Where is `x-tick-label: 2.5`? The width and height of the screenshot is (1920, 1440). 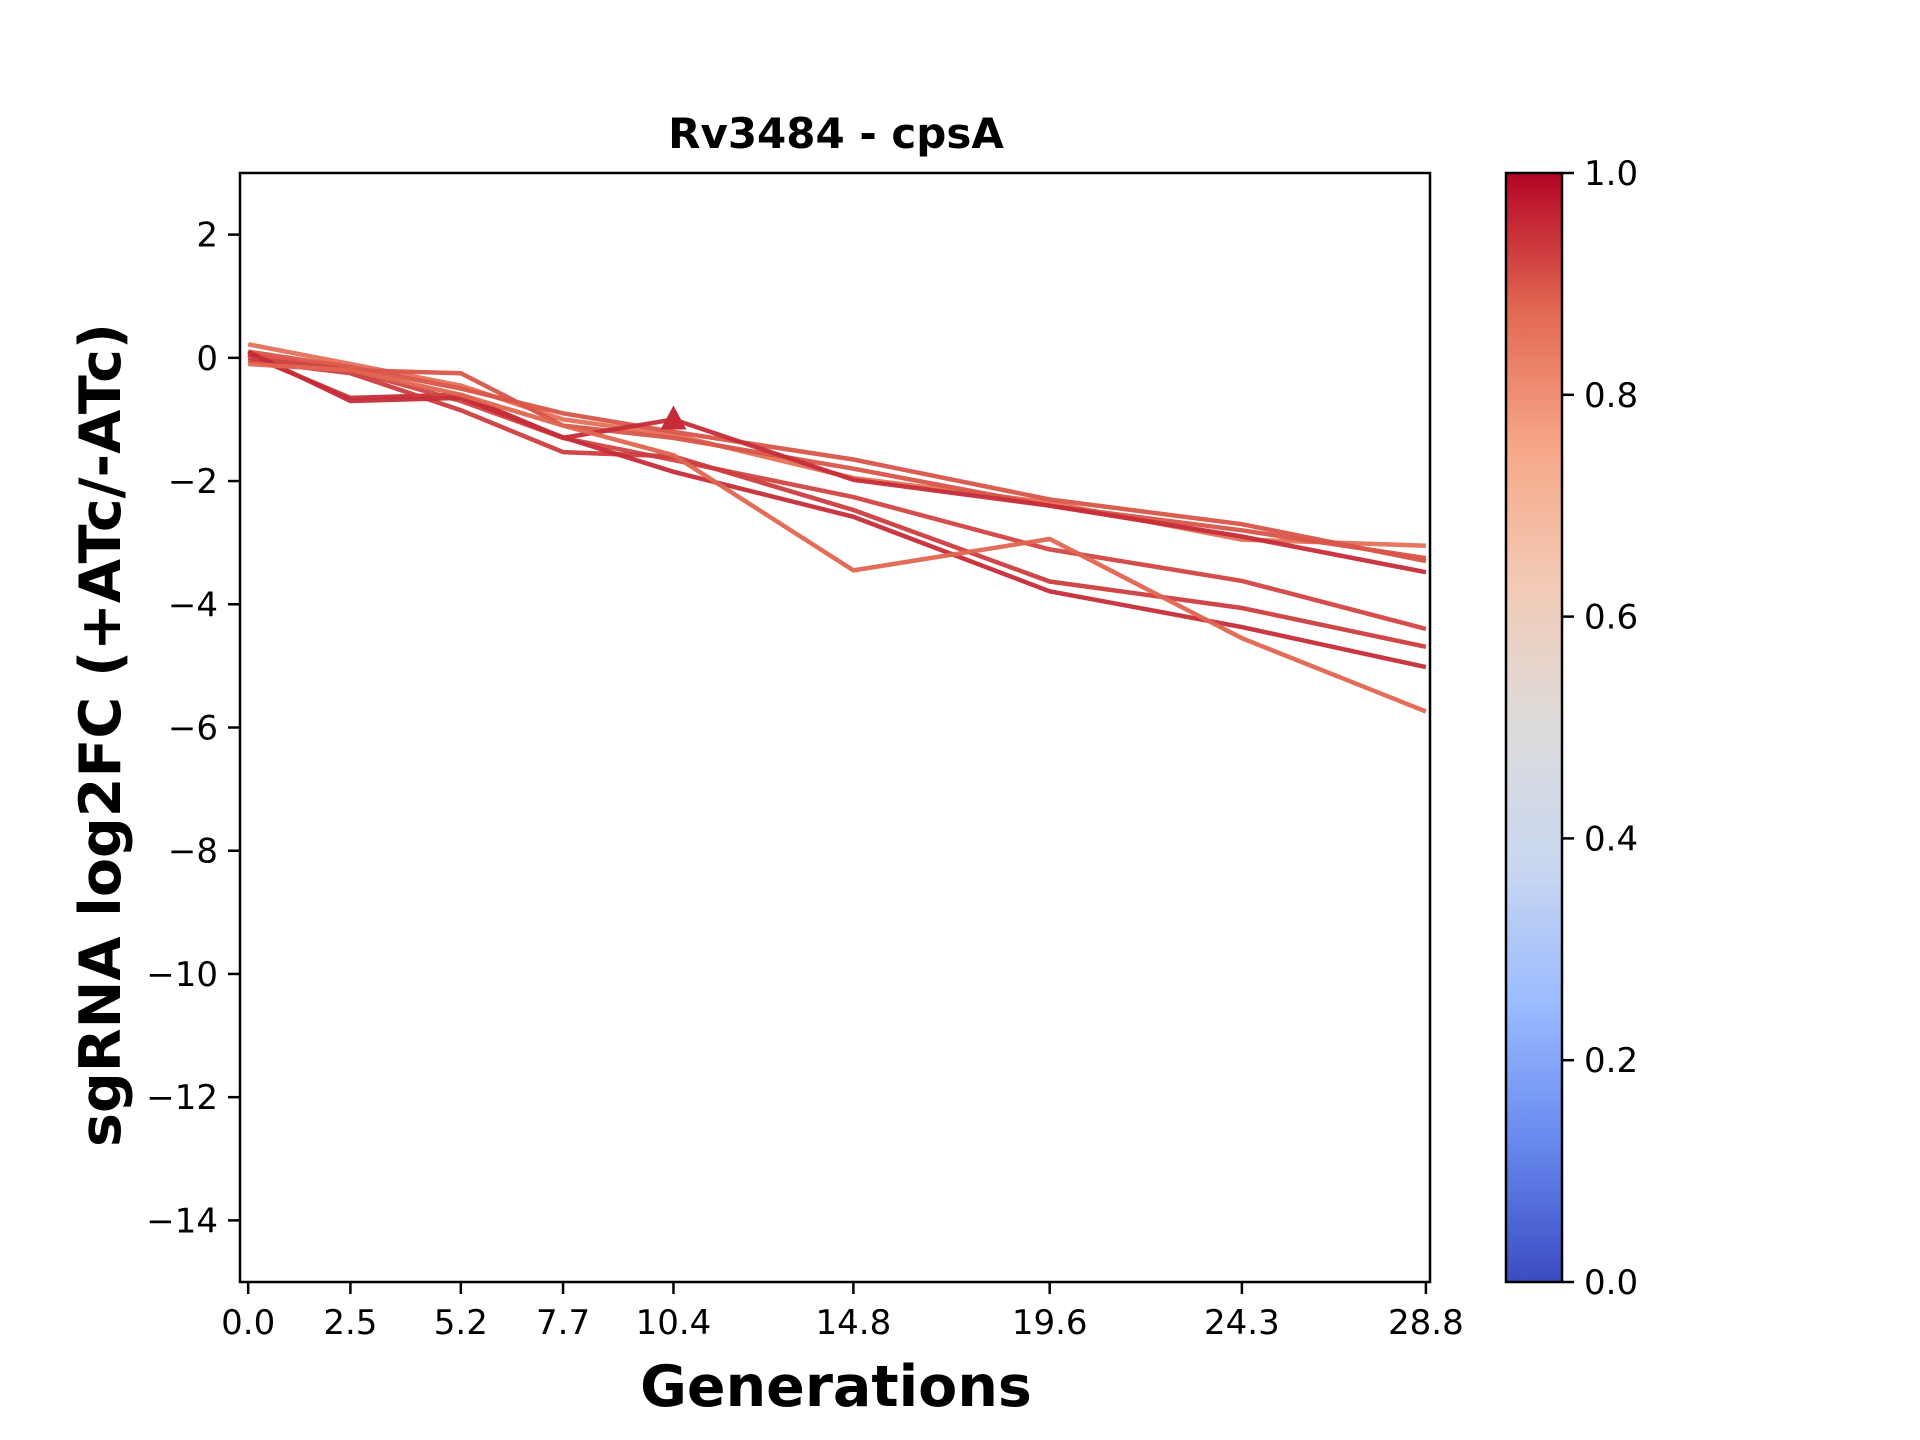 x-tick-label: 2.5 is located at coordinates (350, 1323).